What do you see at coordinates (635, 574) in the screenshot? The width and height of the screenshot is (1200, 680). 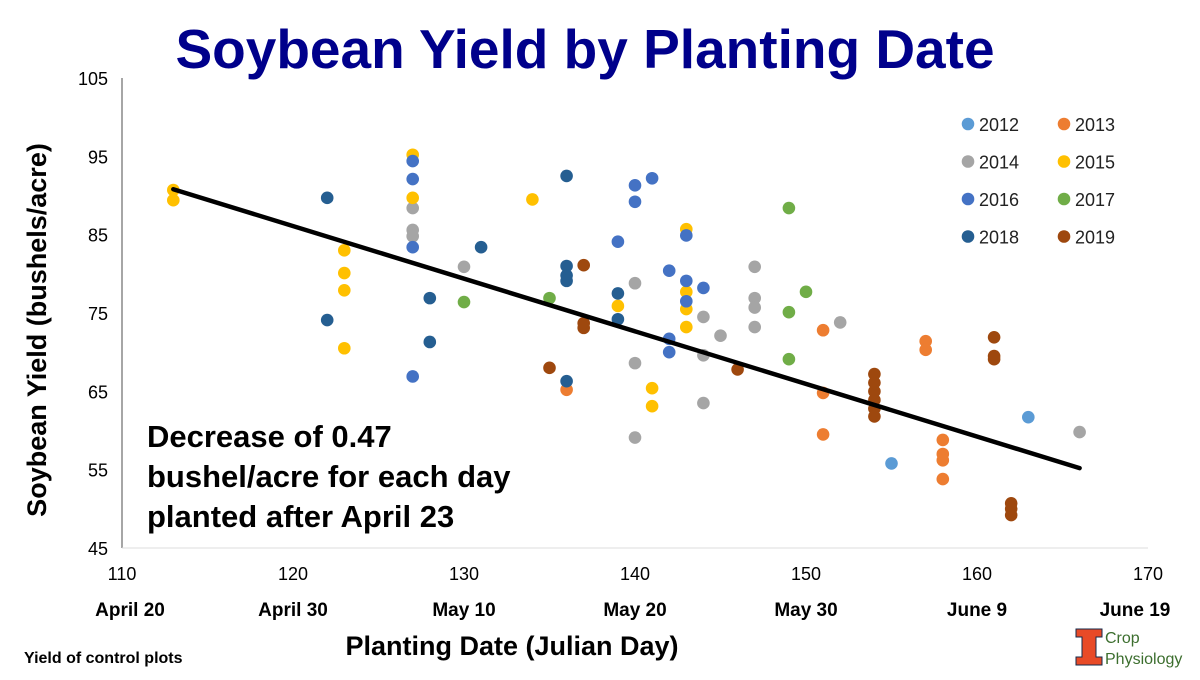 I see `x-tick-label: 140` at bounding box center [635, 574].